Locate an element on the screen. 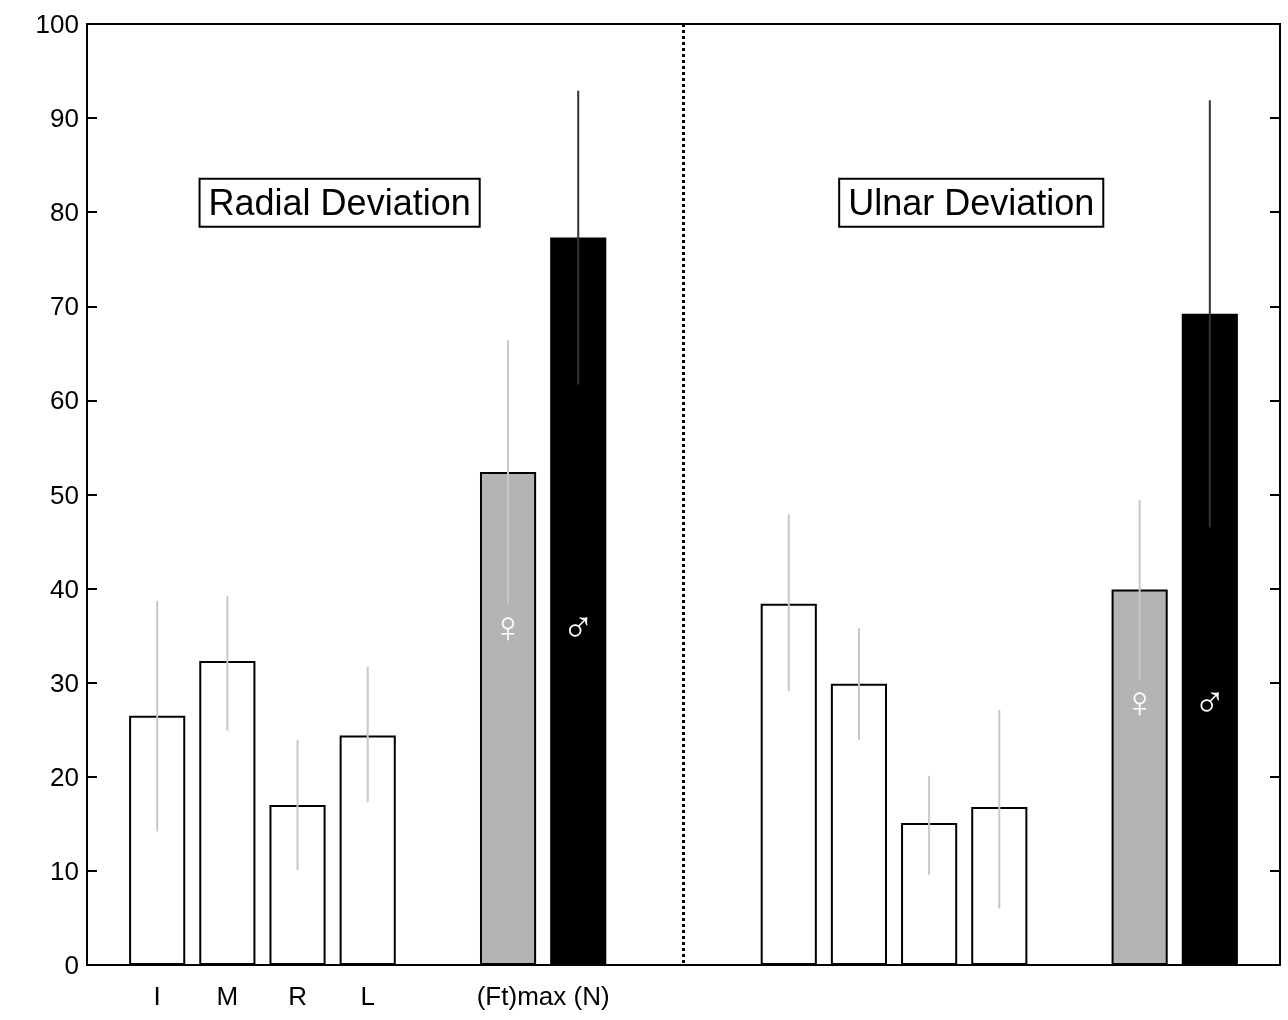  x-tick-label: R is located at coordinates (297, 996).